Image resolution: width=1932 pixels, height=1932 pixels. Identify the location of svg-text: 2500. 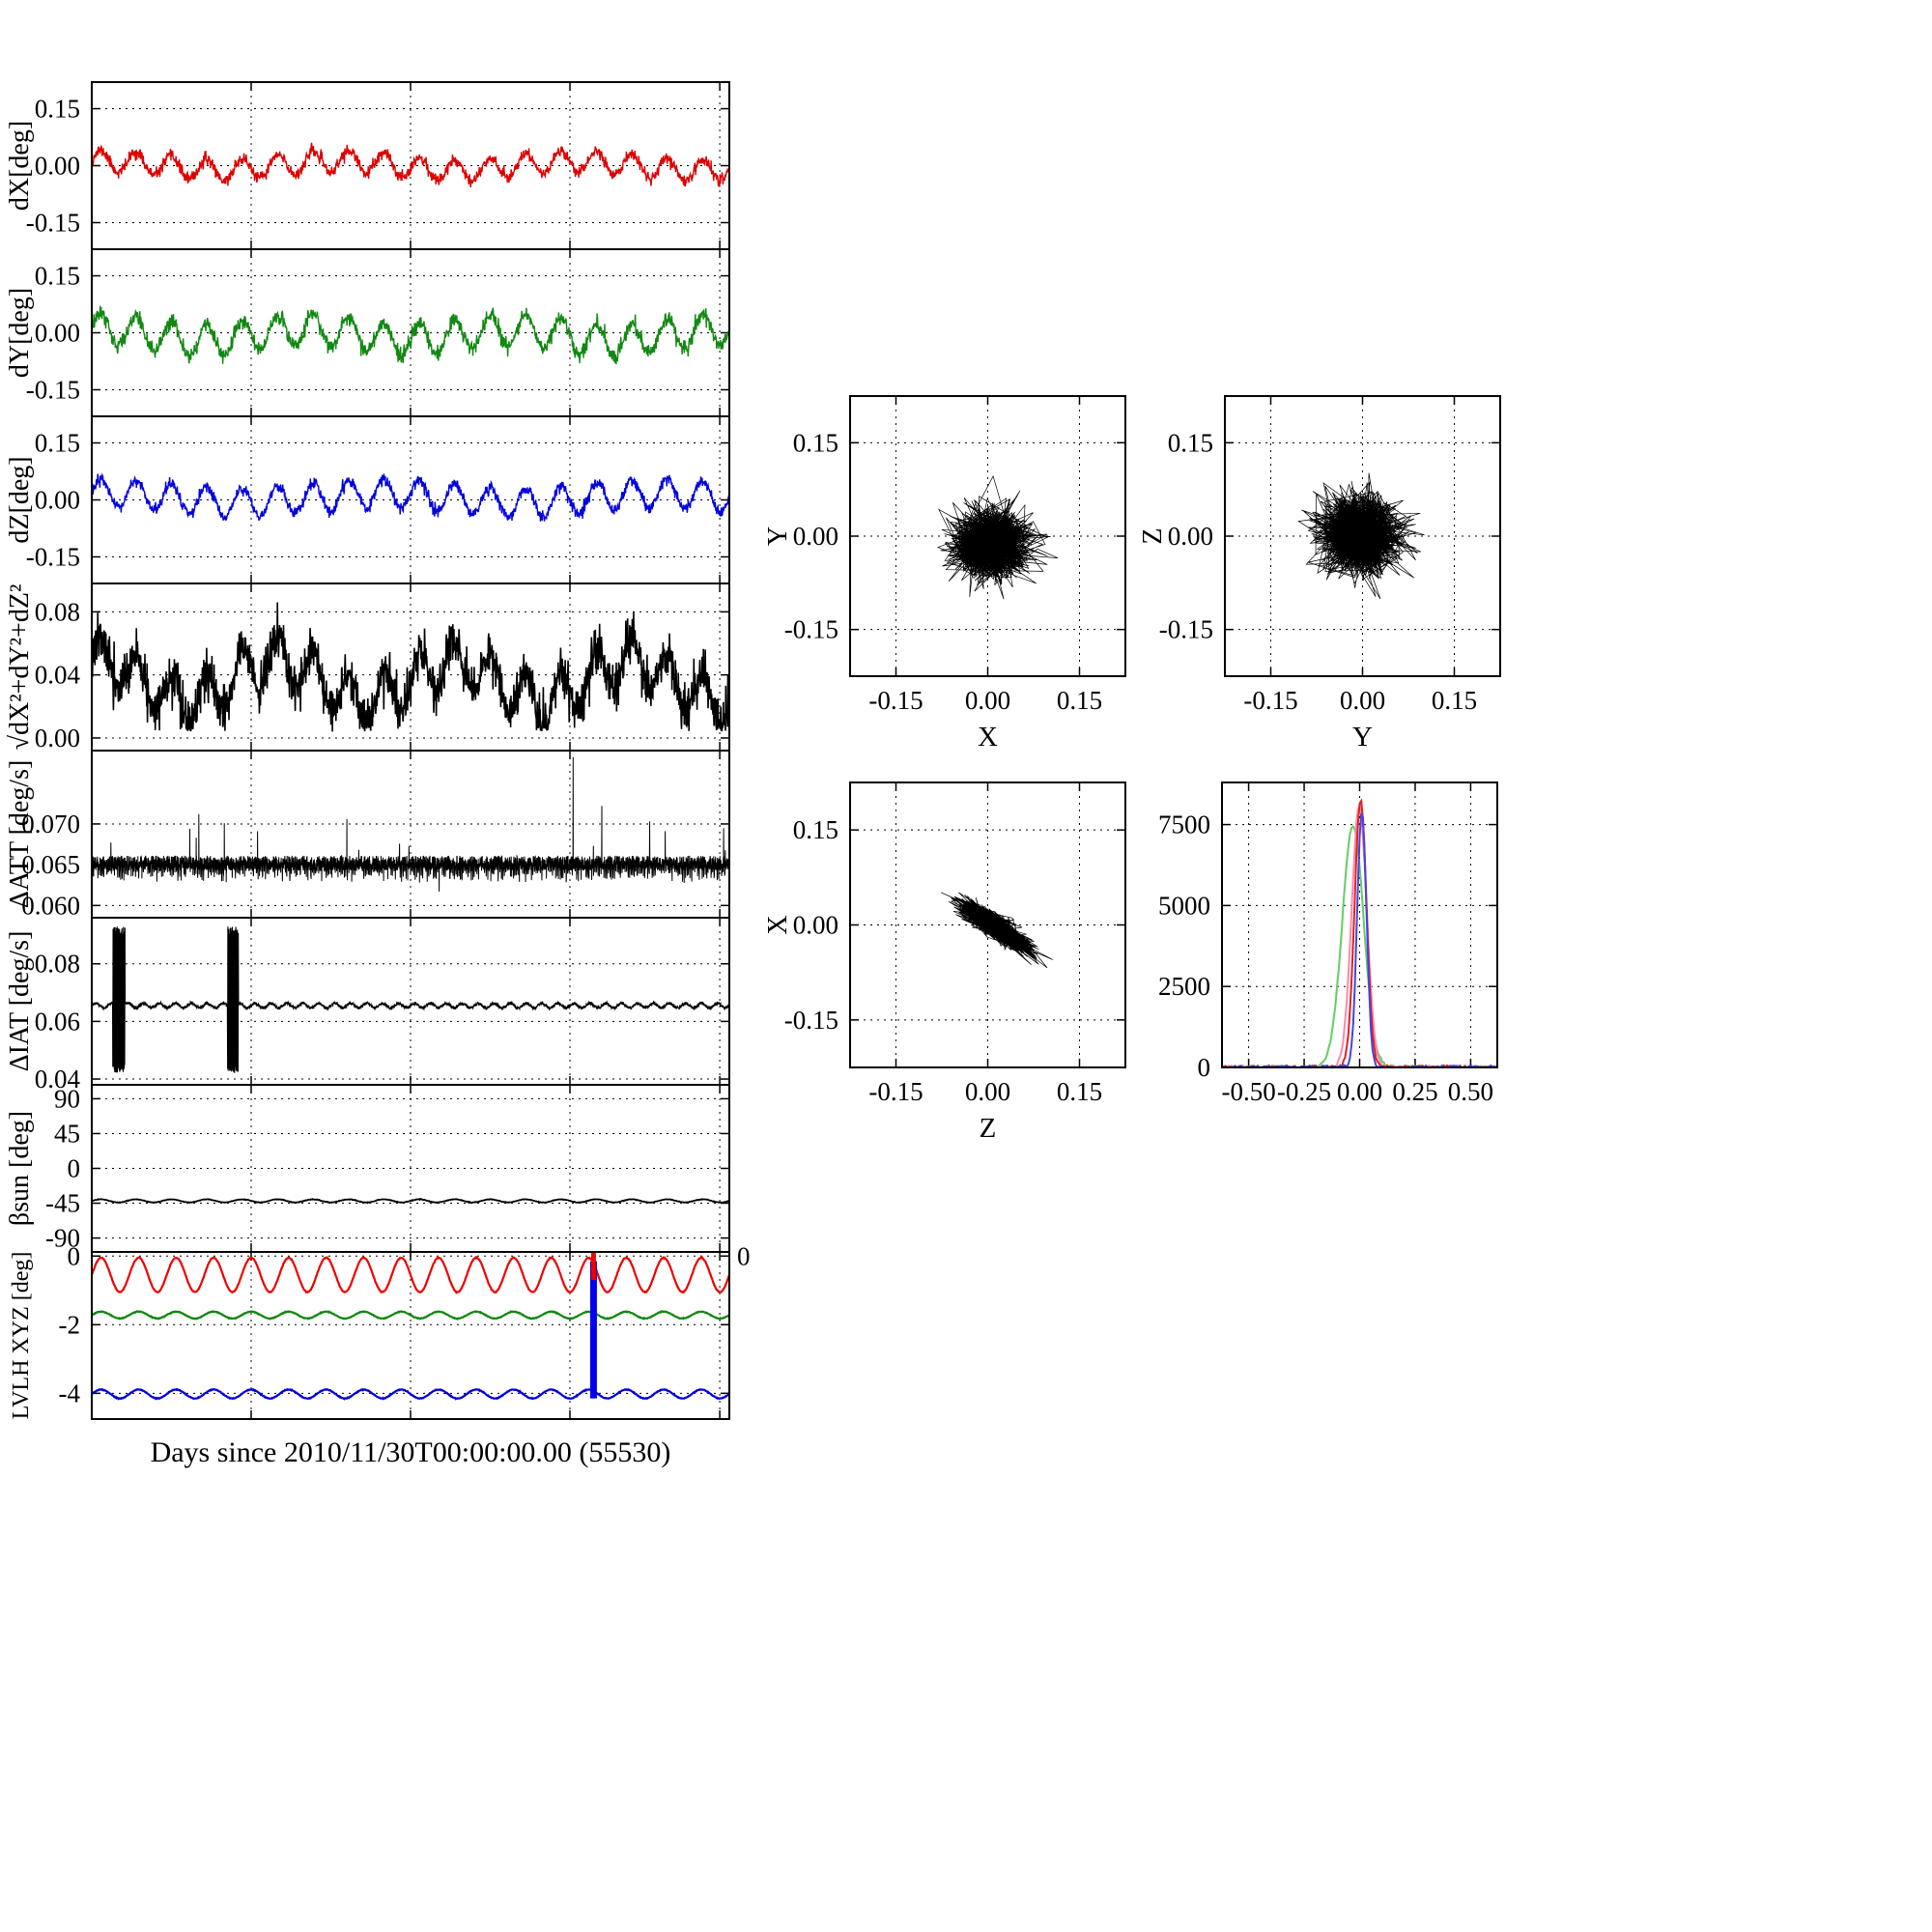
(1184, 986).